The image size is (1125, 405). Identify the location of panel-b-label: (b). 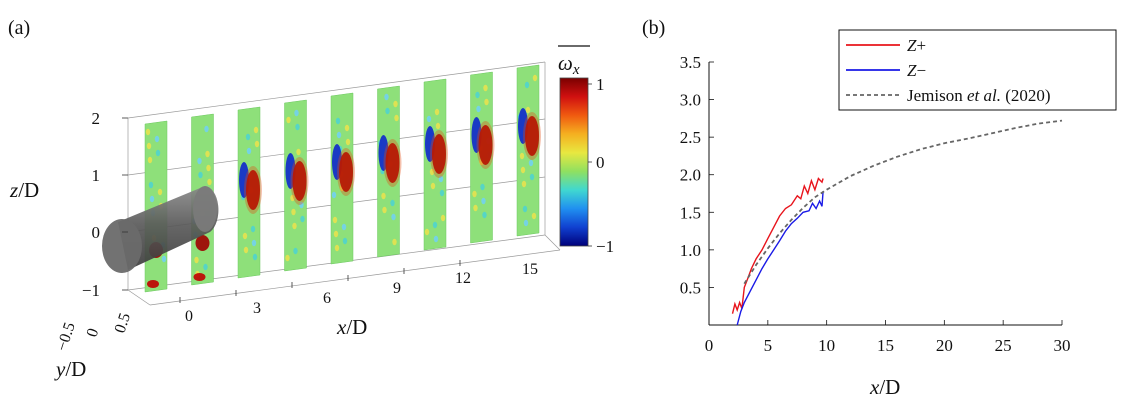
(653, 28).